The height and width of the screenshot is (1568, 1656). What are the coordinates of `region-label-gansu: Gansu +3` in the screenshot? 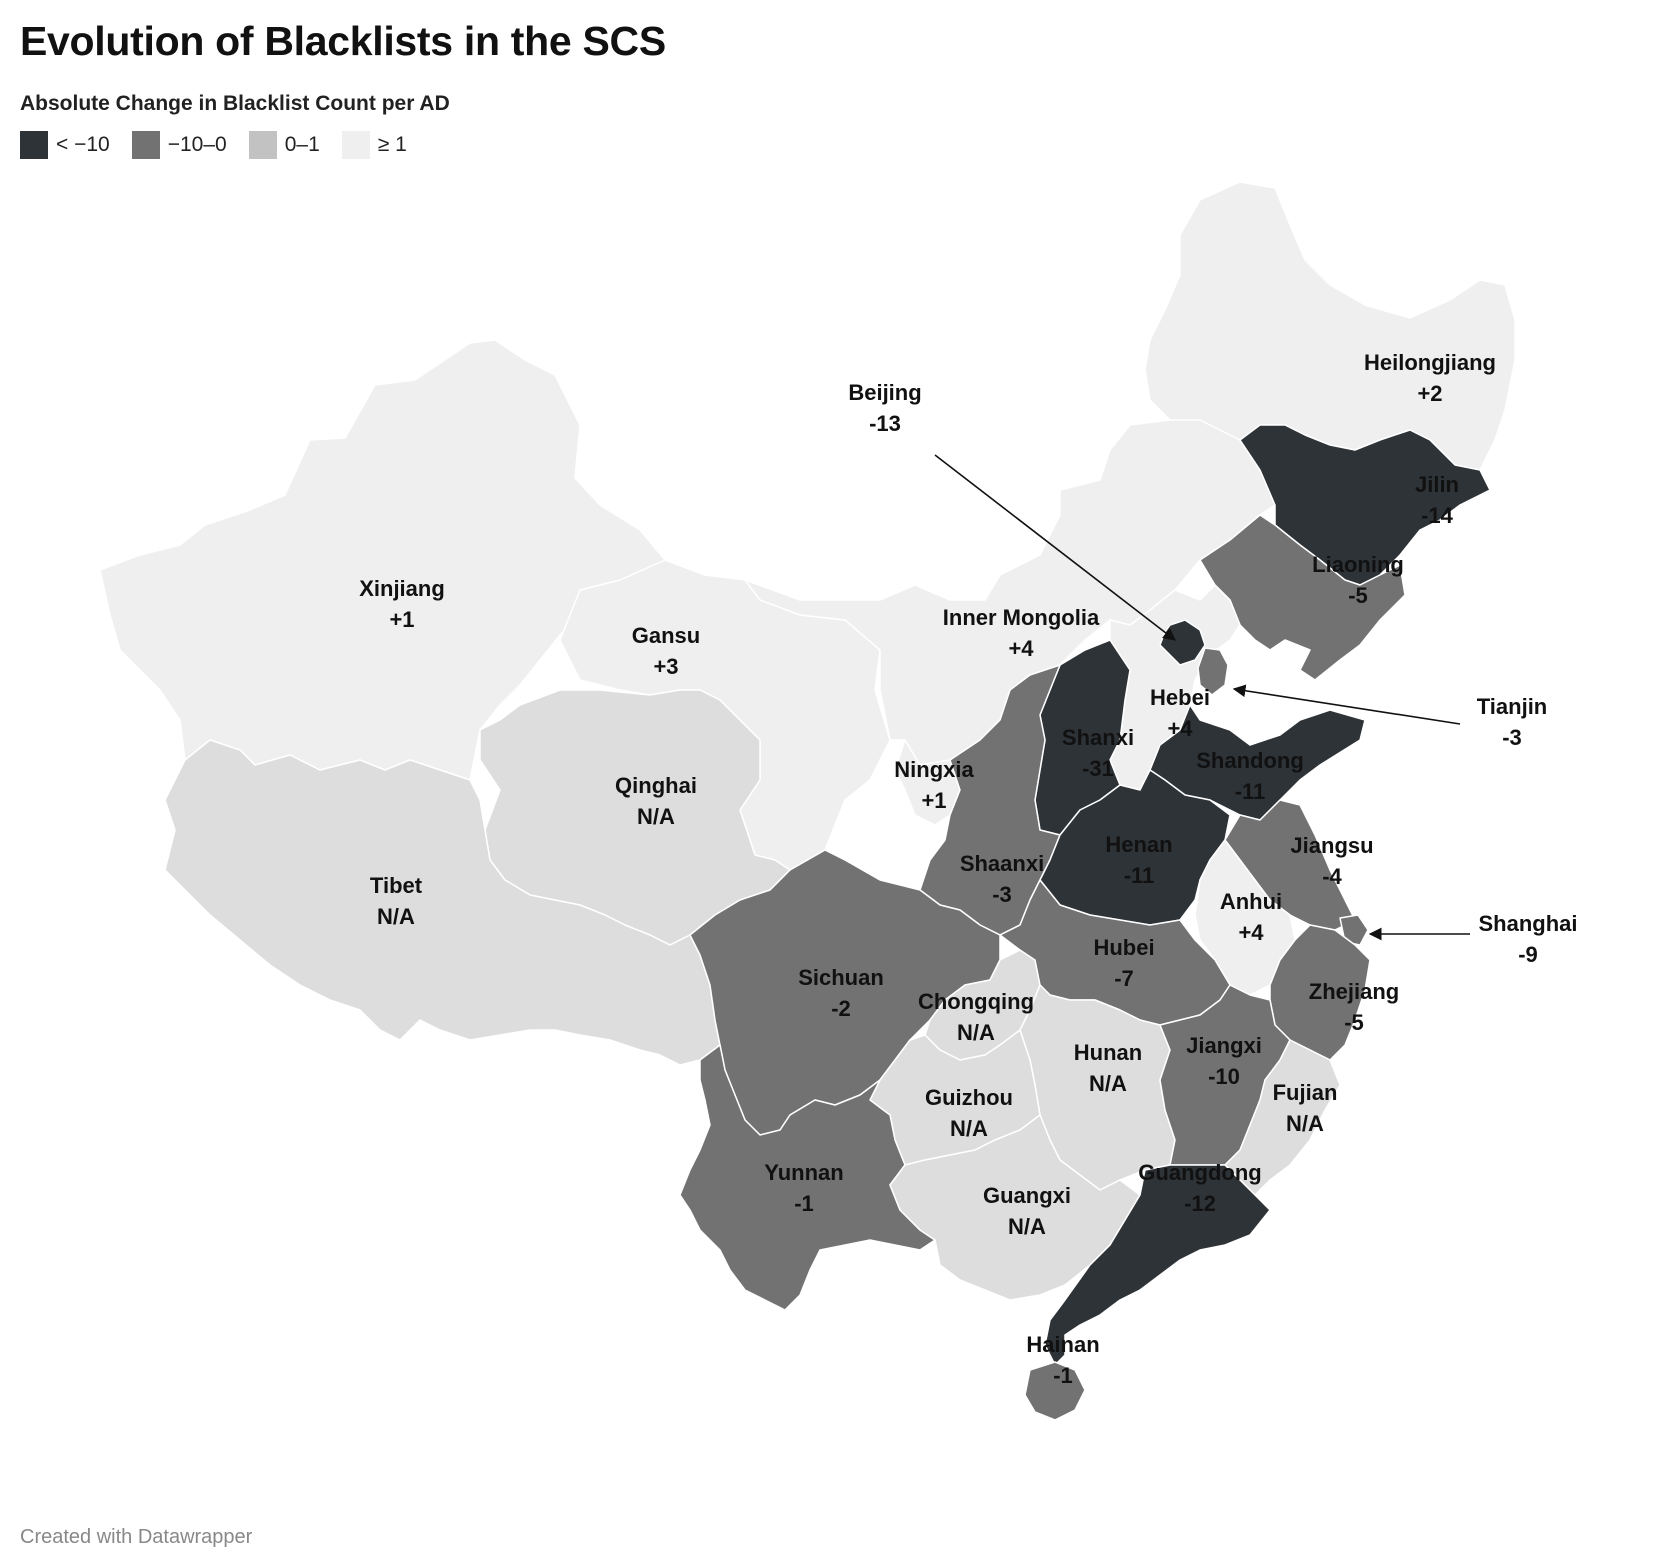 It's located at (666, 651).